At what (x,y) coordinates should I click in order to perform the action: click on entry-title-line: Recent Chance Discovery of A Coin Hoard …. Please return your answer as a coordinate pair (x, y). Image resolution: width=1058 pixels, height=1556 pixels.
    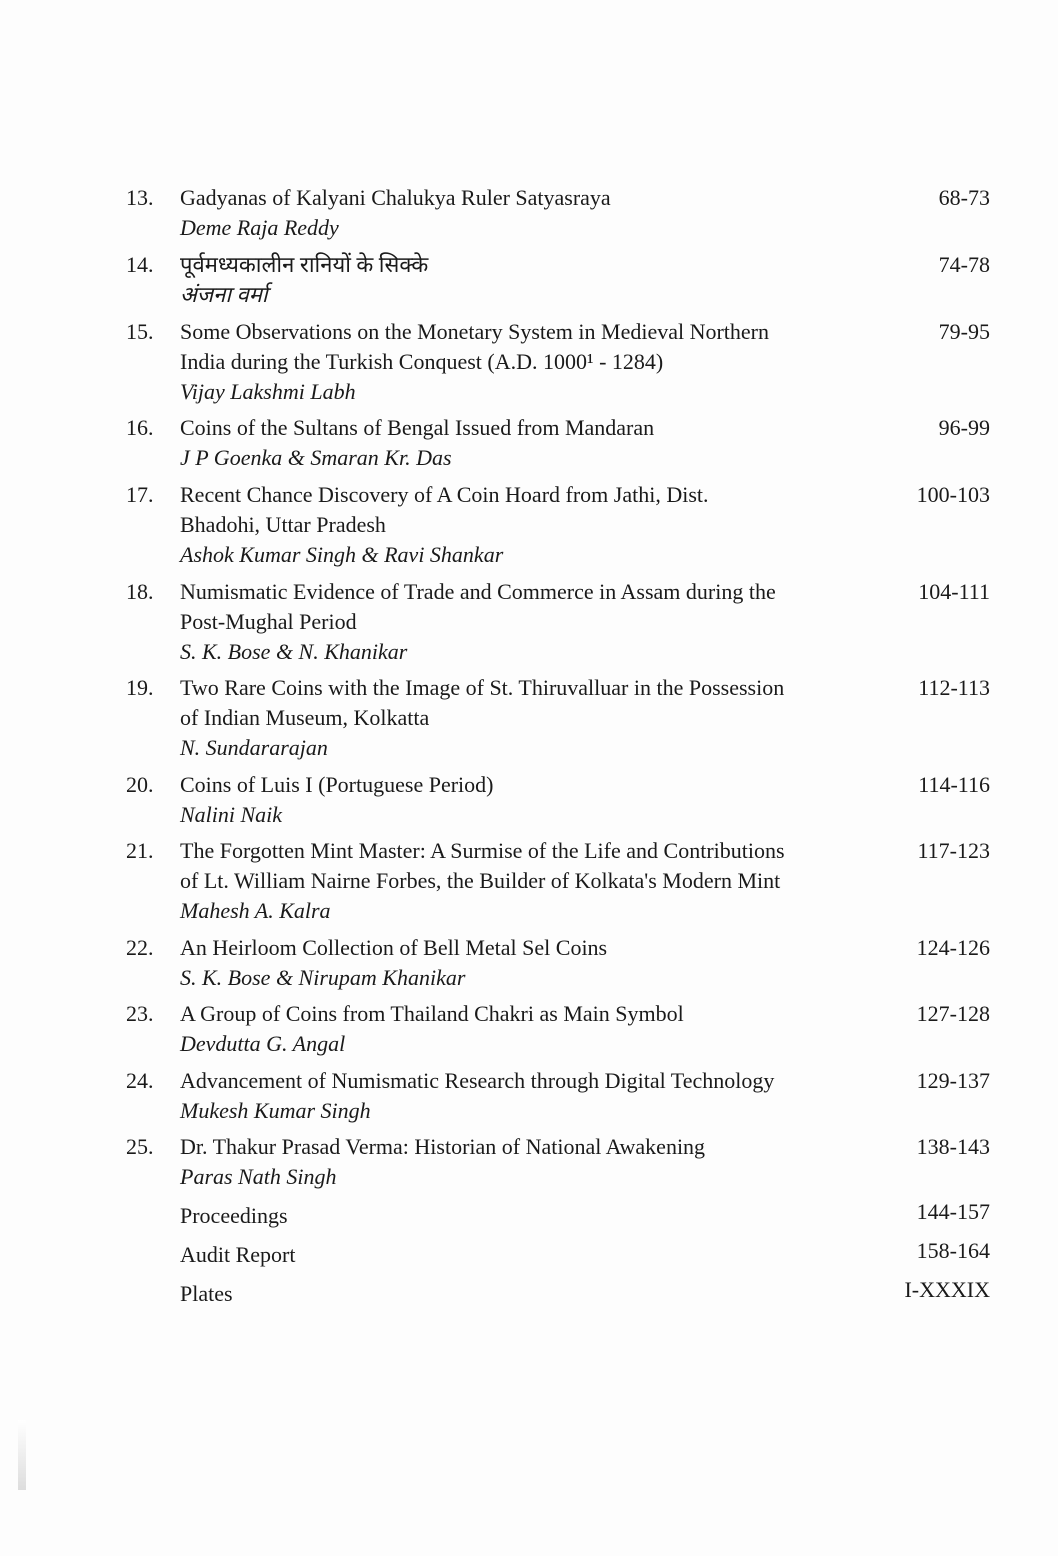
    Looking at the image, I should click on (444, 494).